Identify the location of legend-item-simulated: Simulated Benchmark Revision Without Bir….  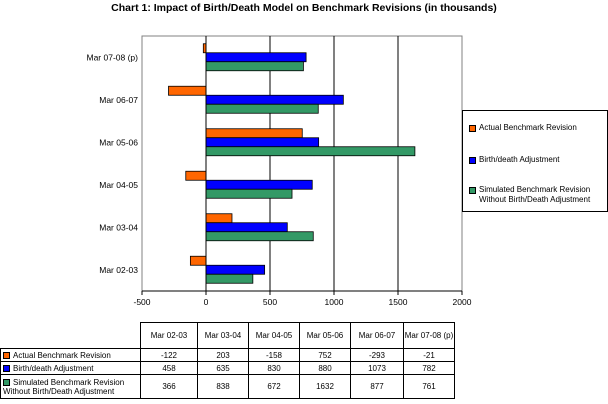
(538, 194).